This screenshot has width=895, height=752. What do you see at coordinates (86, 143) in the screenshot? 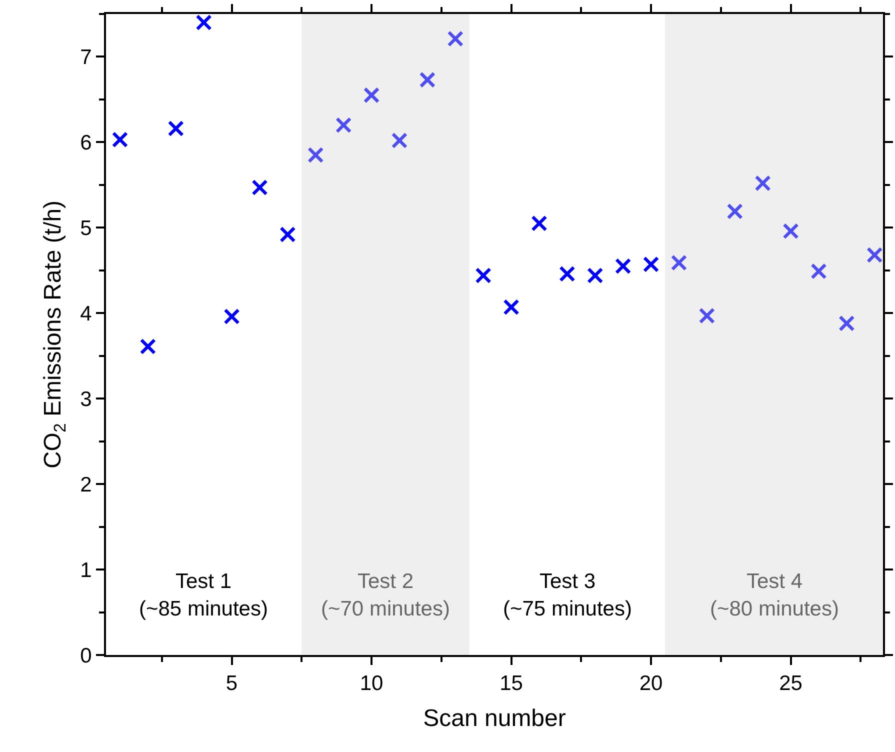
I see `y-tick-label: 6` at bounding box center [86, 143].